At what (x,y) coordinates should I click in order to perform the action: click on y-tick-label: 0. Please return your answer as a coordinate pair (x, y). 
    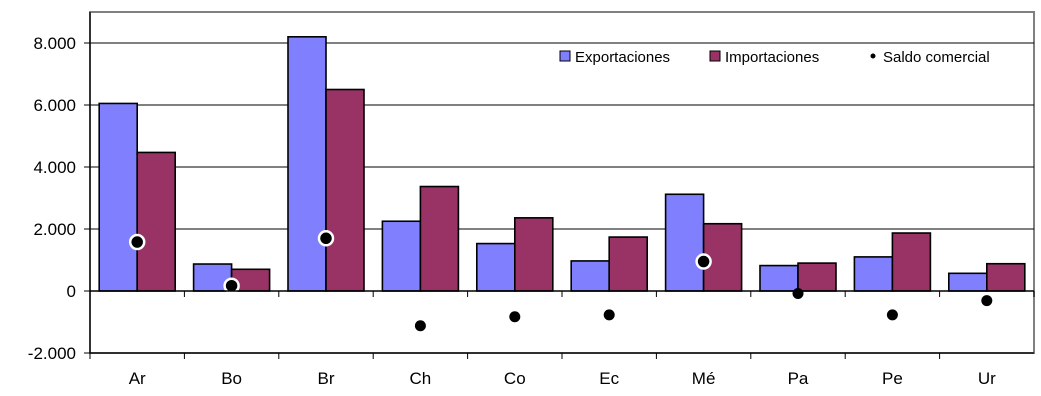
    Looking at the image, I should click on (71, 291).